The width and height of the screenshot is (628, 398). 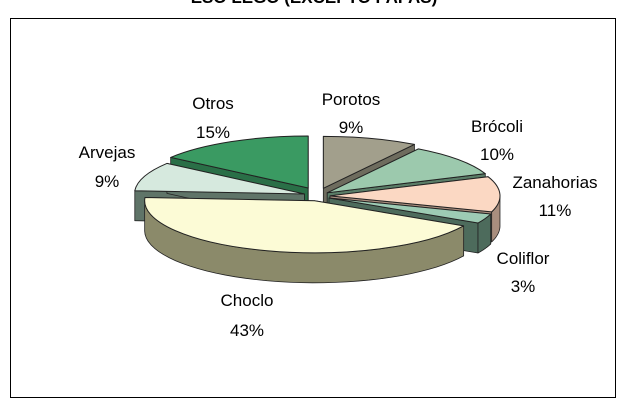 I want to click on pie-label-coliflor: Coliflor, so click(x=523, y=258).